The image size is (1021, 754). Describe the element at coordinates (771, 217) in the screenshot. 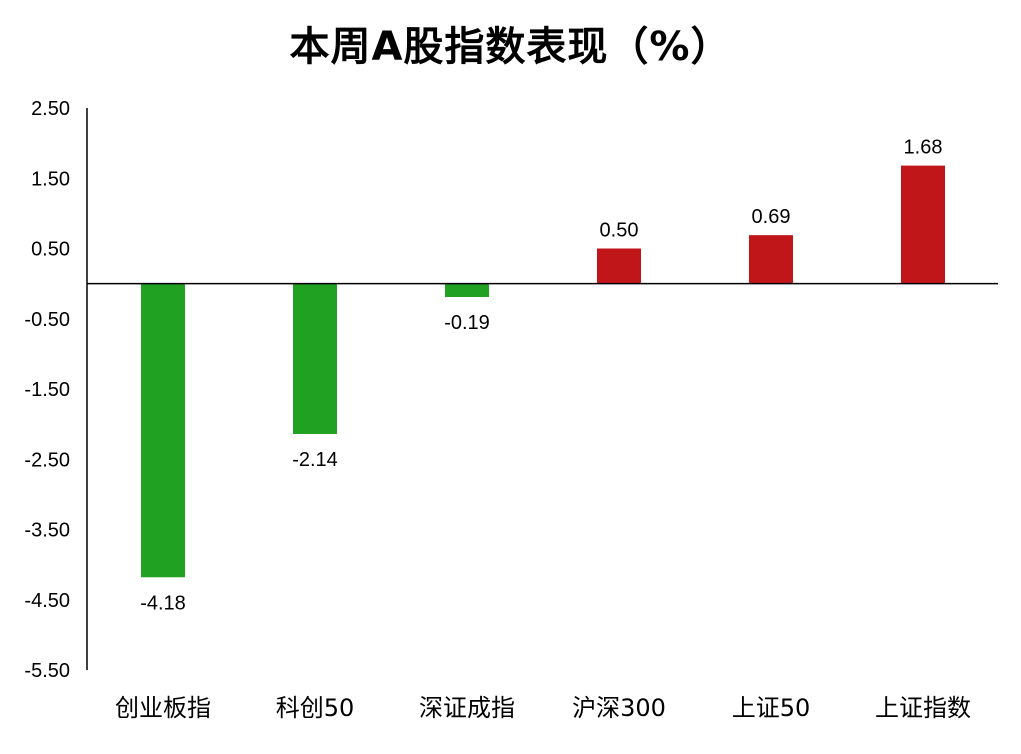

I see `bar-value-label: 0.69` at that location.